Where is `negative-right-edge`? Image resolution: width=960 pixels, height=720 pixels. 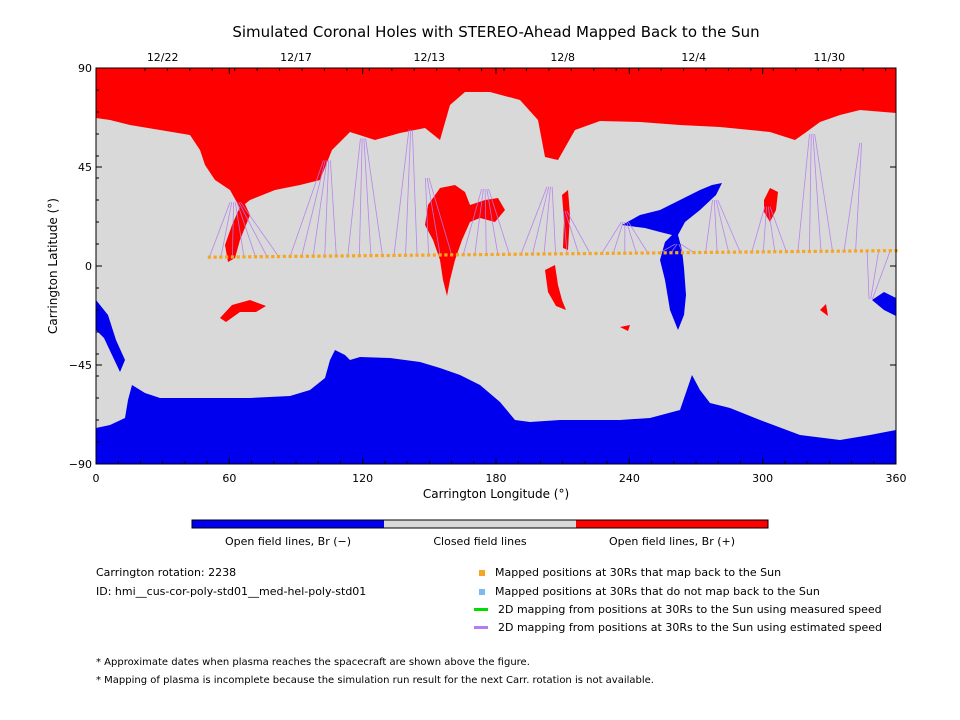 negative-right-edge is located at coordinates (884, 304).